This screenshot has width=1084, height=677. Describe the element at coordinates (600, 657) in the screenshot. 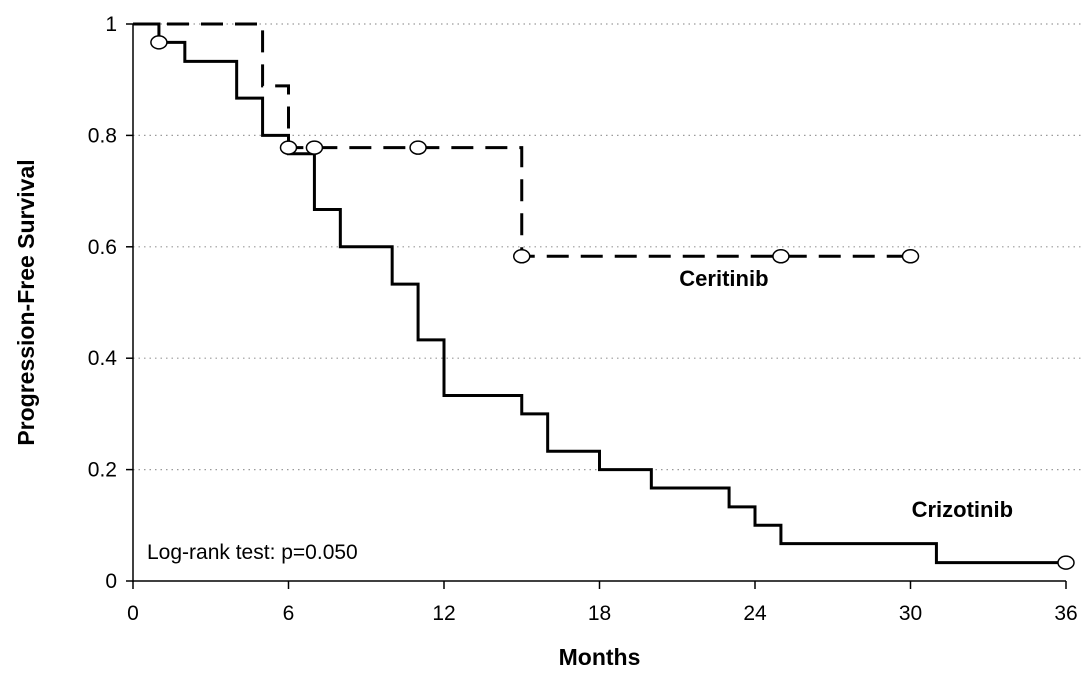

I see `x-axis-title: Months` at that location.